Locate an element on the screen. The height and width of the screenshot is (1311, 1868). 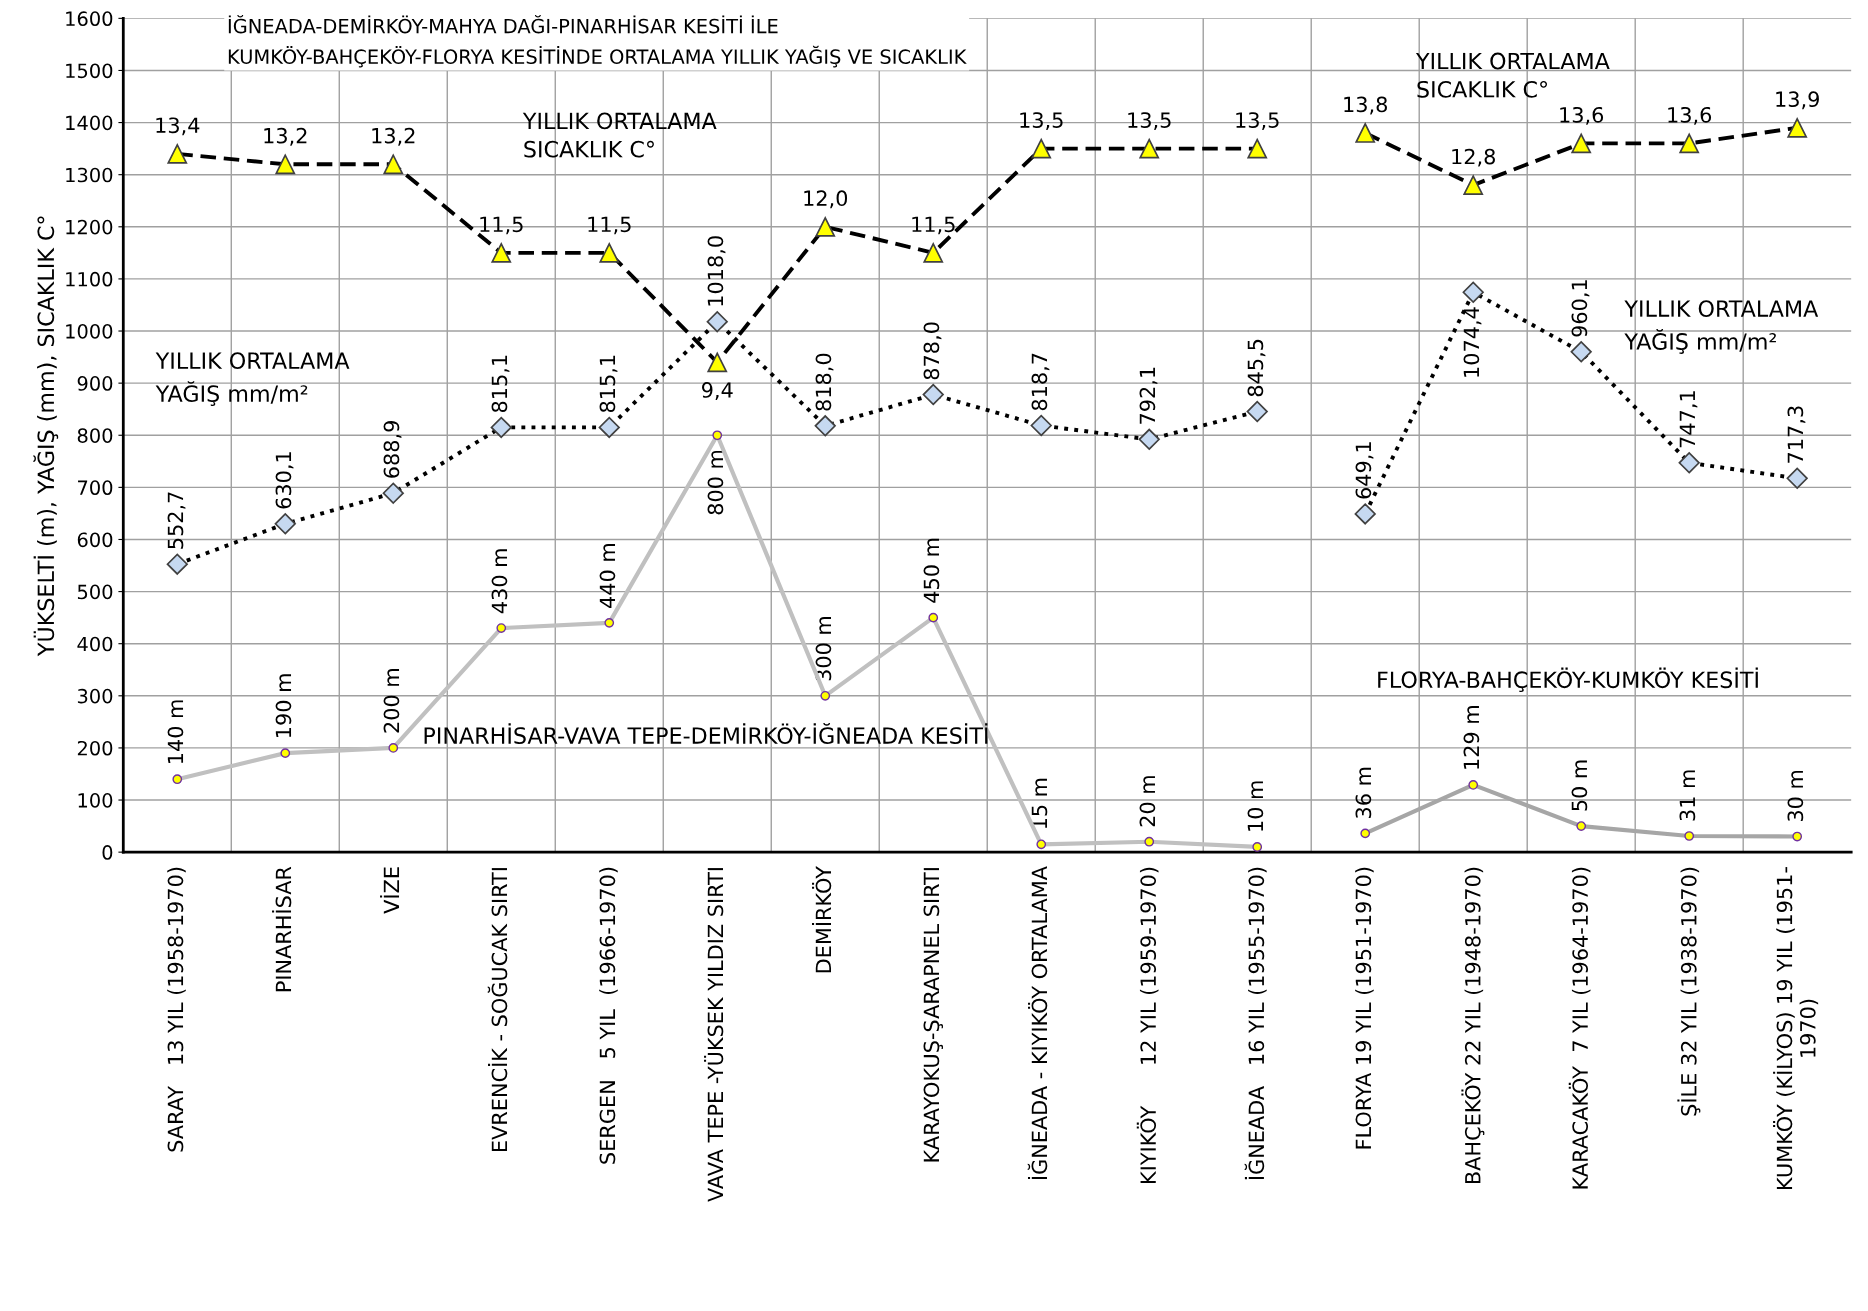
y-tick-label: 1600 is located at coordinates (89, 19).